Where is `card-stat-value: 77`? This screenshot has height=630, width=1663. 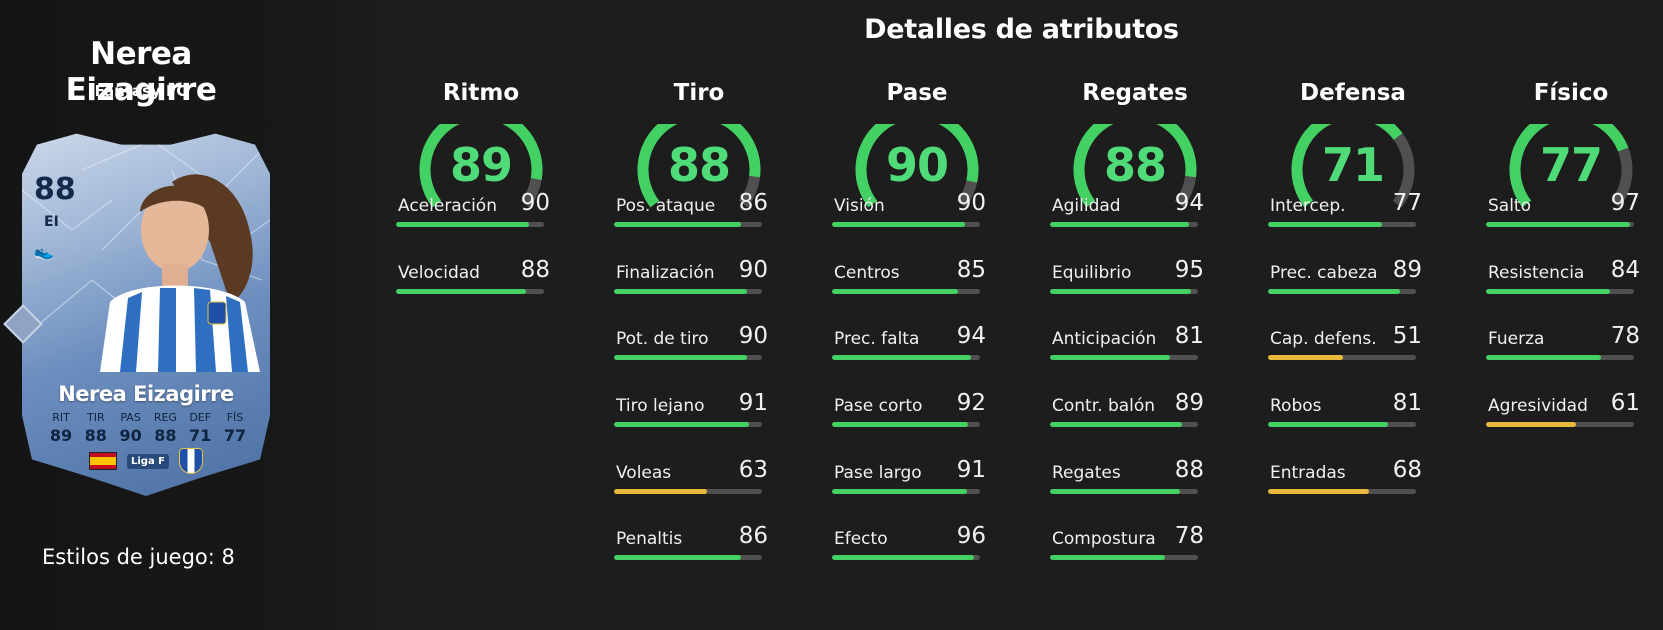 card-stat-value: 77 is located at coordinates (235, 435).